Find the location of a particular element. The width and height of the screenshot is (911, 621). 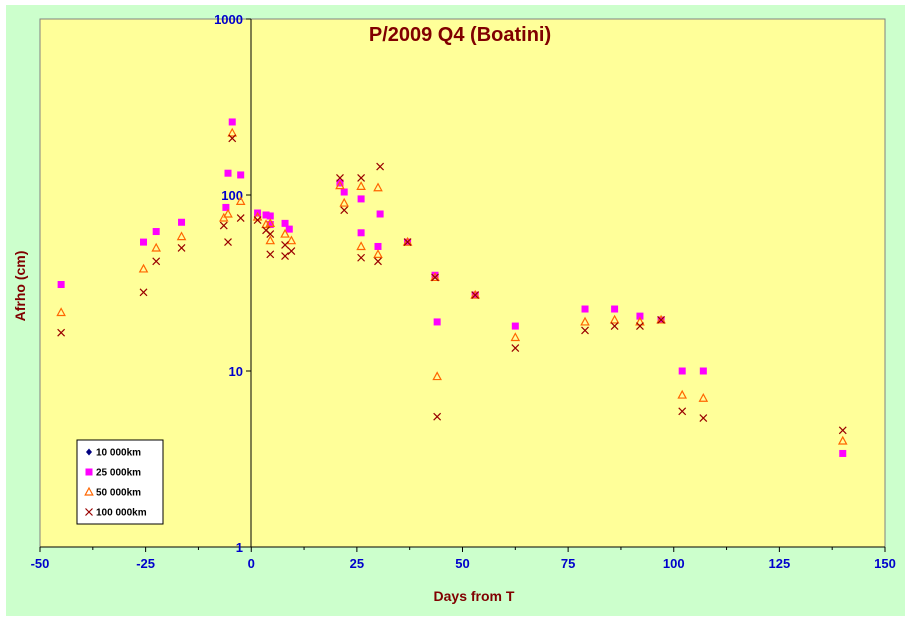

legend-label: 25 000km is located at coordinates (118, 473).